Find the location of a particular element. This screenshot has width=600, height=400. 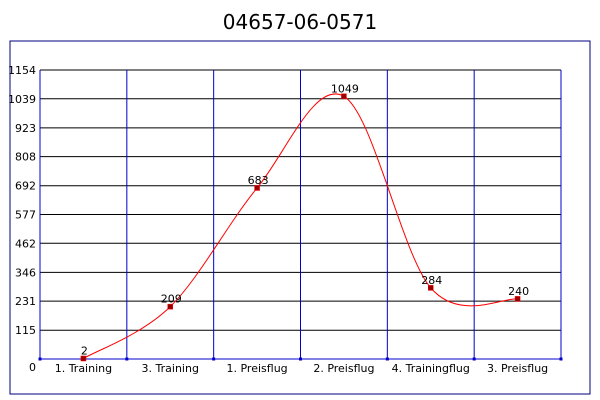

data-label: 2 is located at coordinates (84, 350).